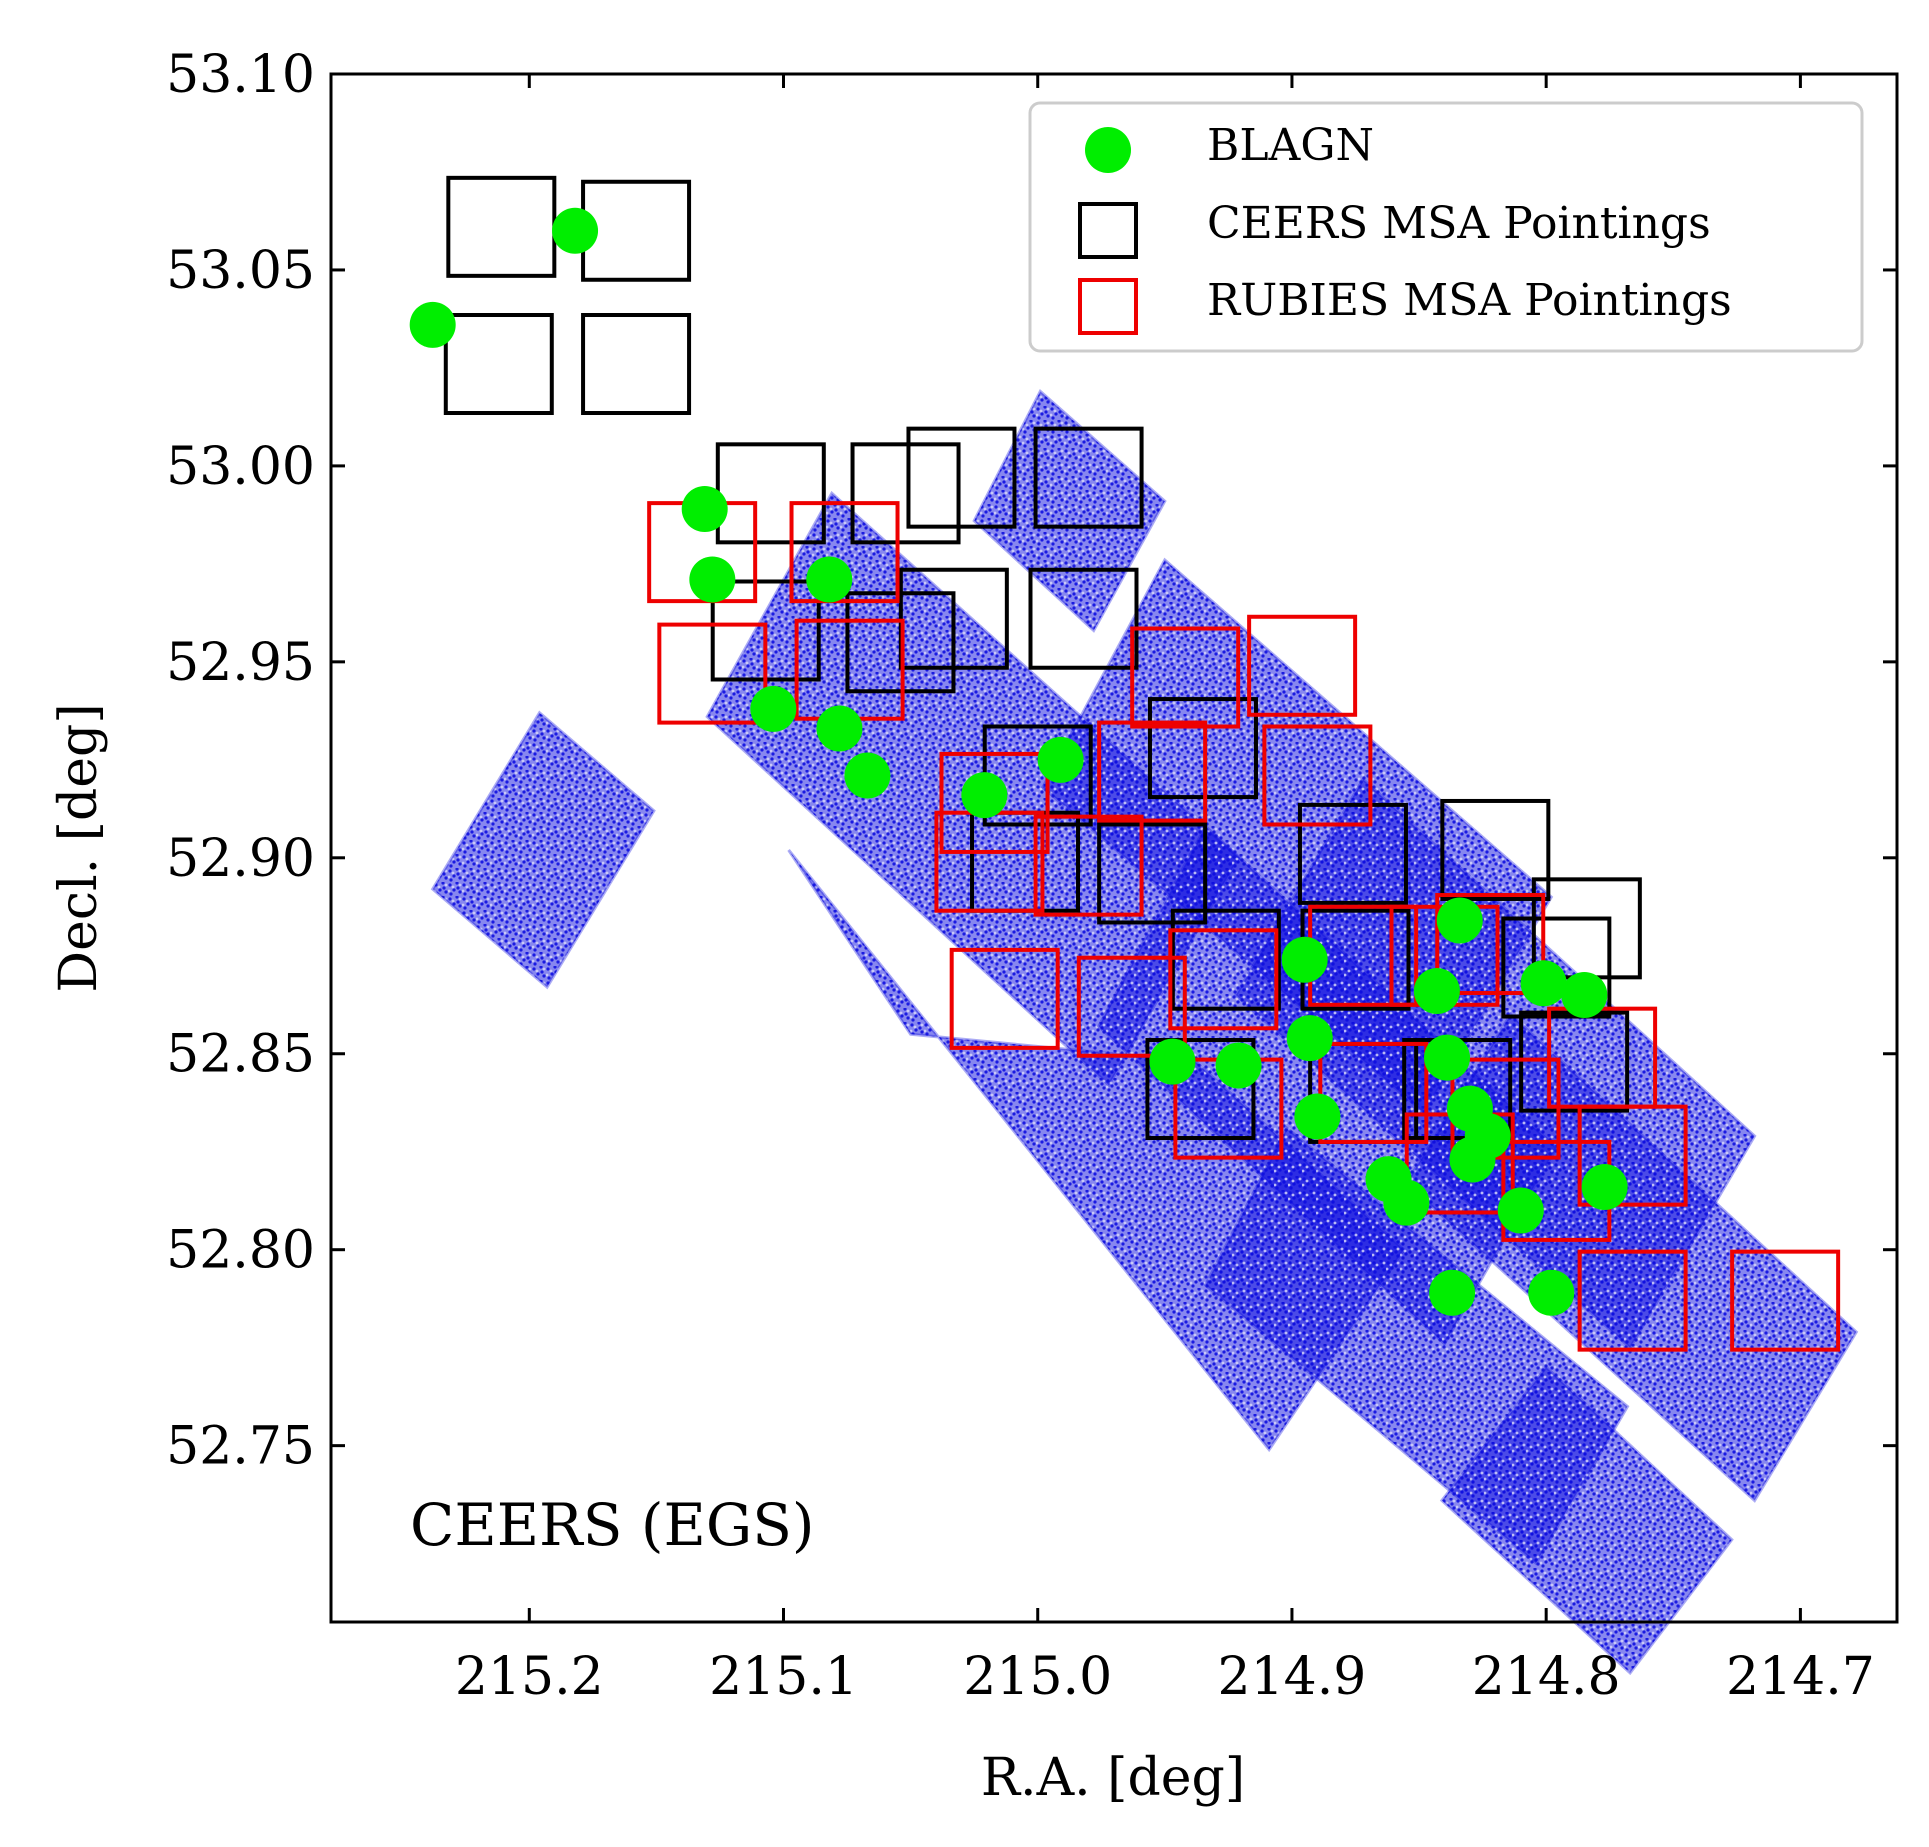  I want to click on legend-box, so click(1446, 227).